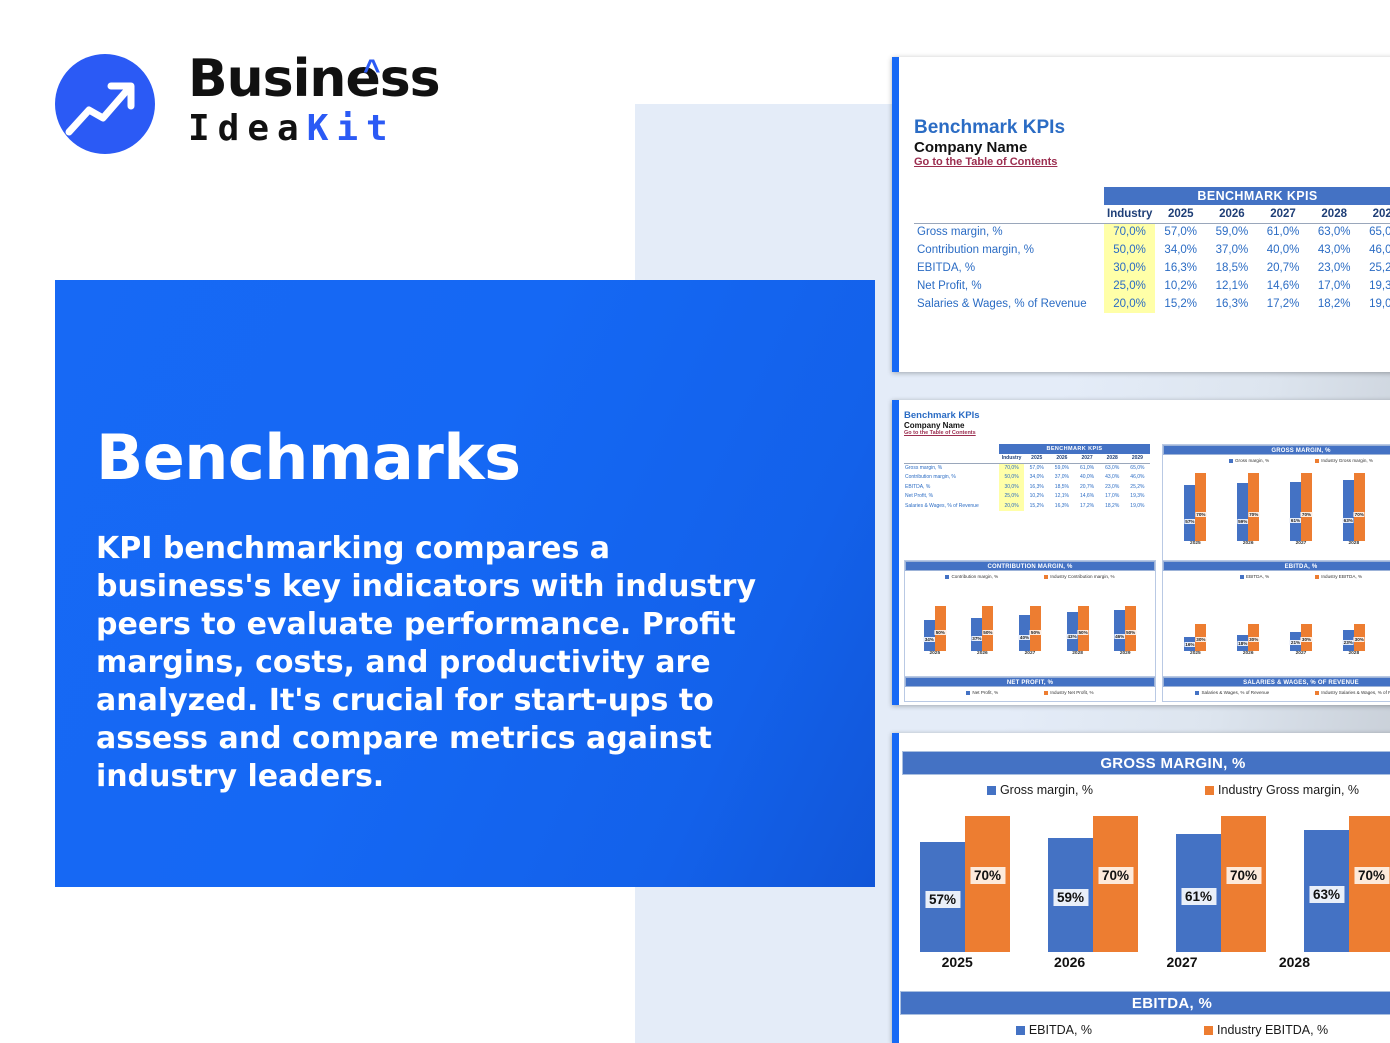 The height and width of the screenshot is (1043, 1390). Describe the element at coordinates (1254, 576) in the screenshot. I see `legend-item-company: EBITDA, %` at that location.